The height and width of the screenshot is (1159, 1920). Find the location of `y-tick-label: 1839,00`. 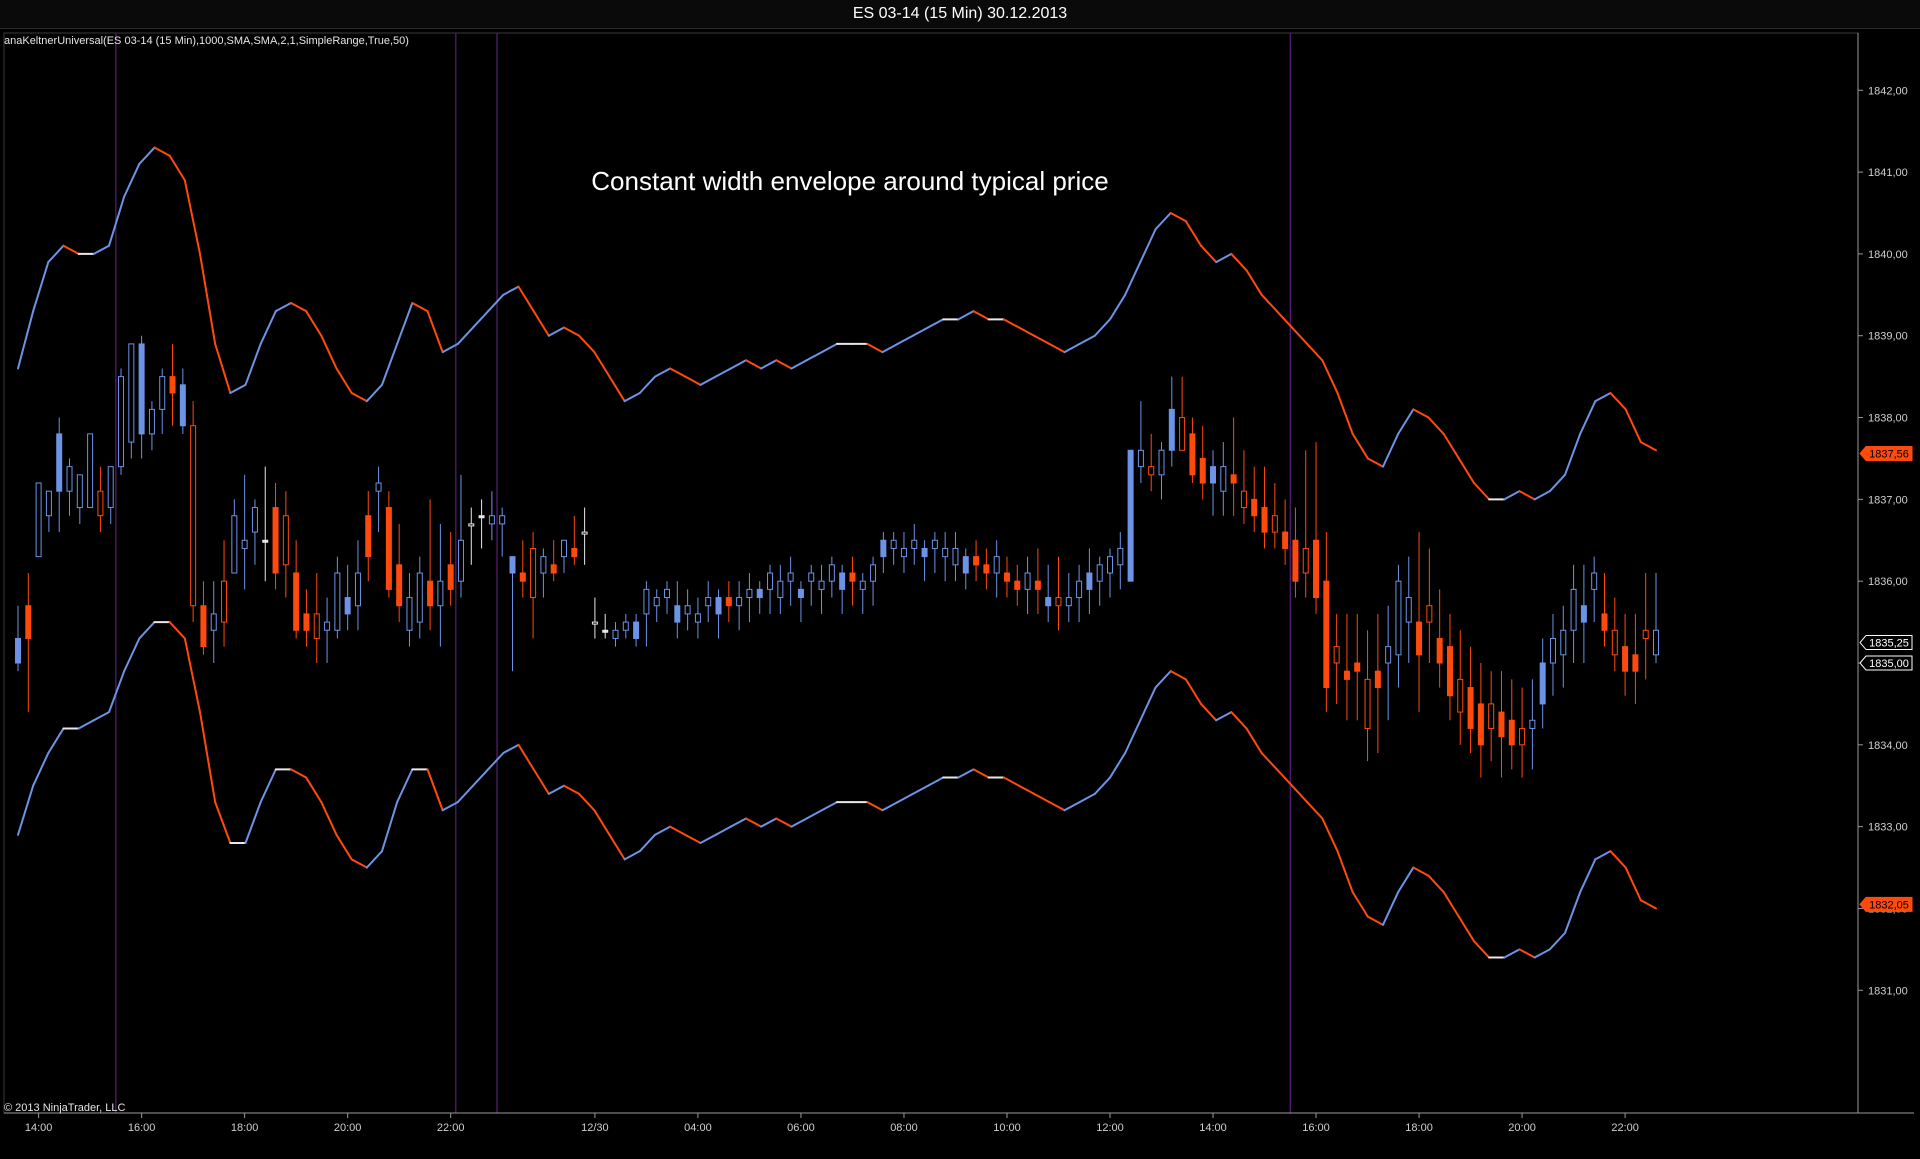

y-tick-label: 1839,00 is located at coordinates (1888, 337).